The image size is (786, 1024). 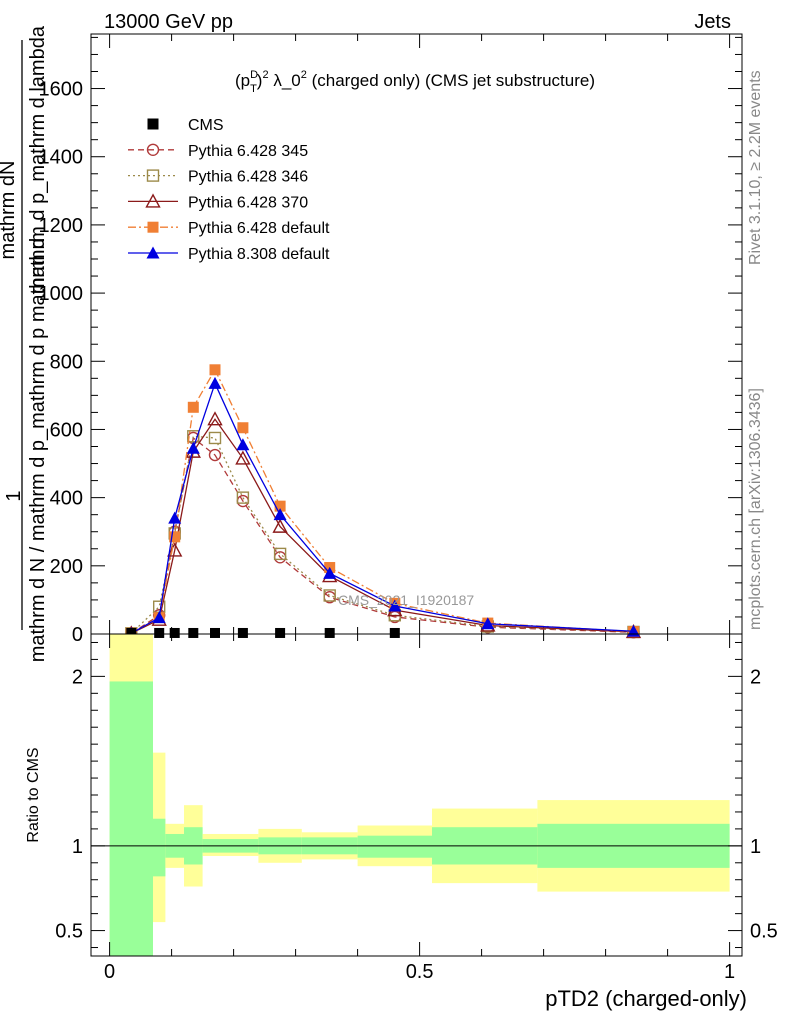 What do you see at coordinates (253, 89) in the screenshot?
I see `title-sub-t: T` at bounding box center [253, 89].